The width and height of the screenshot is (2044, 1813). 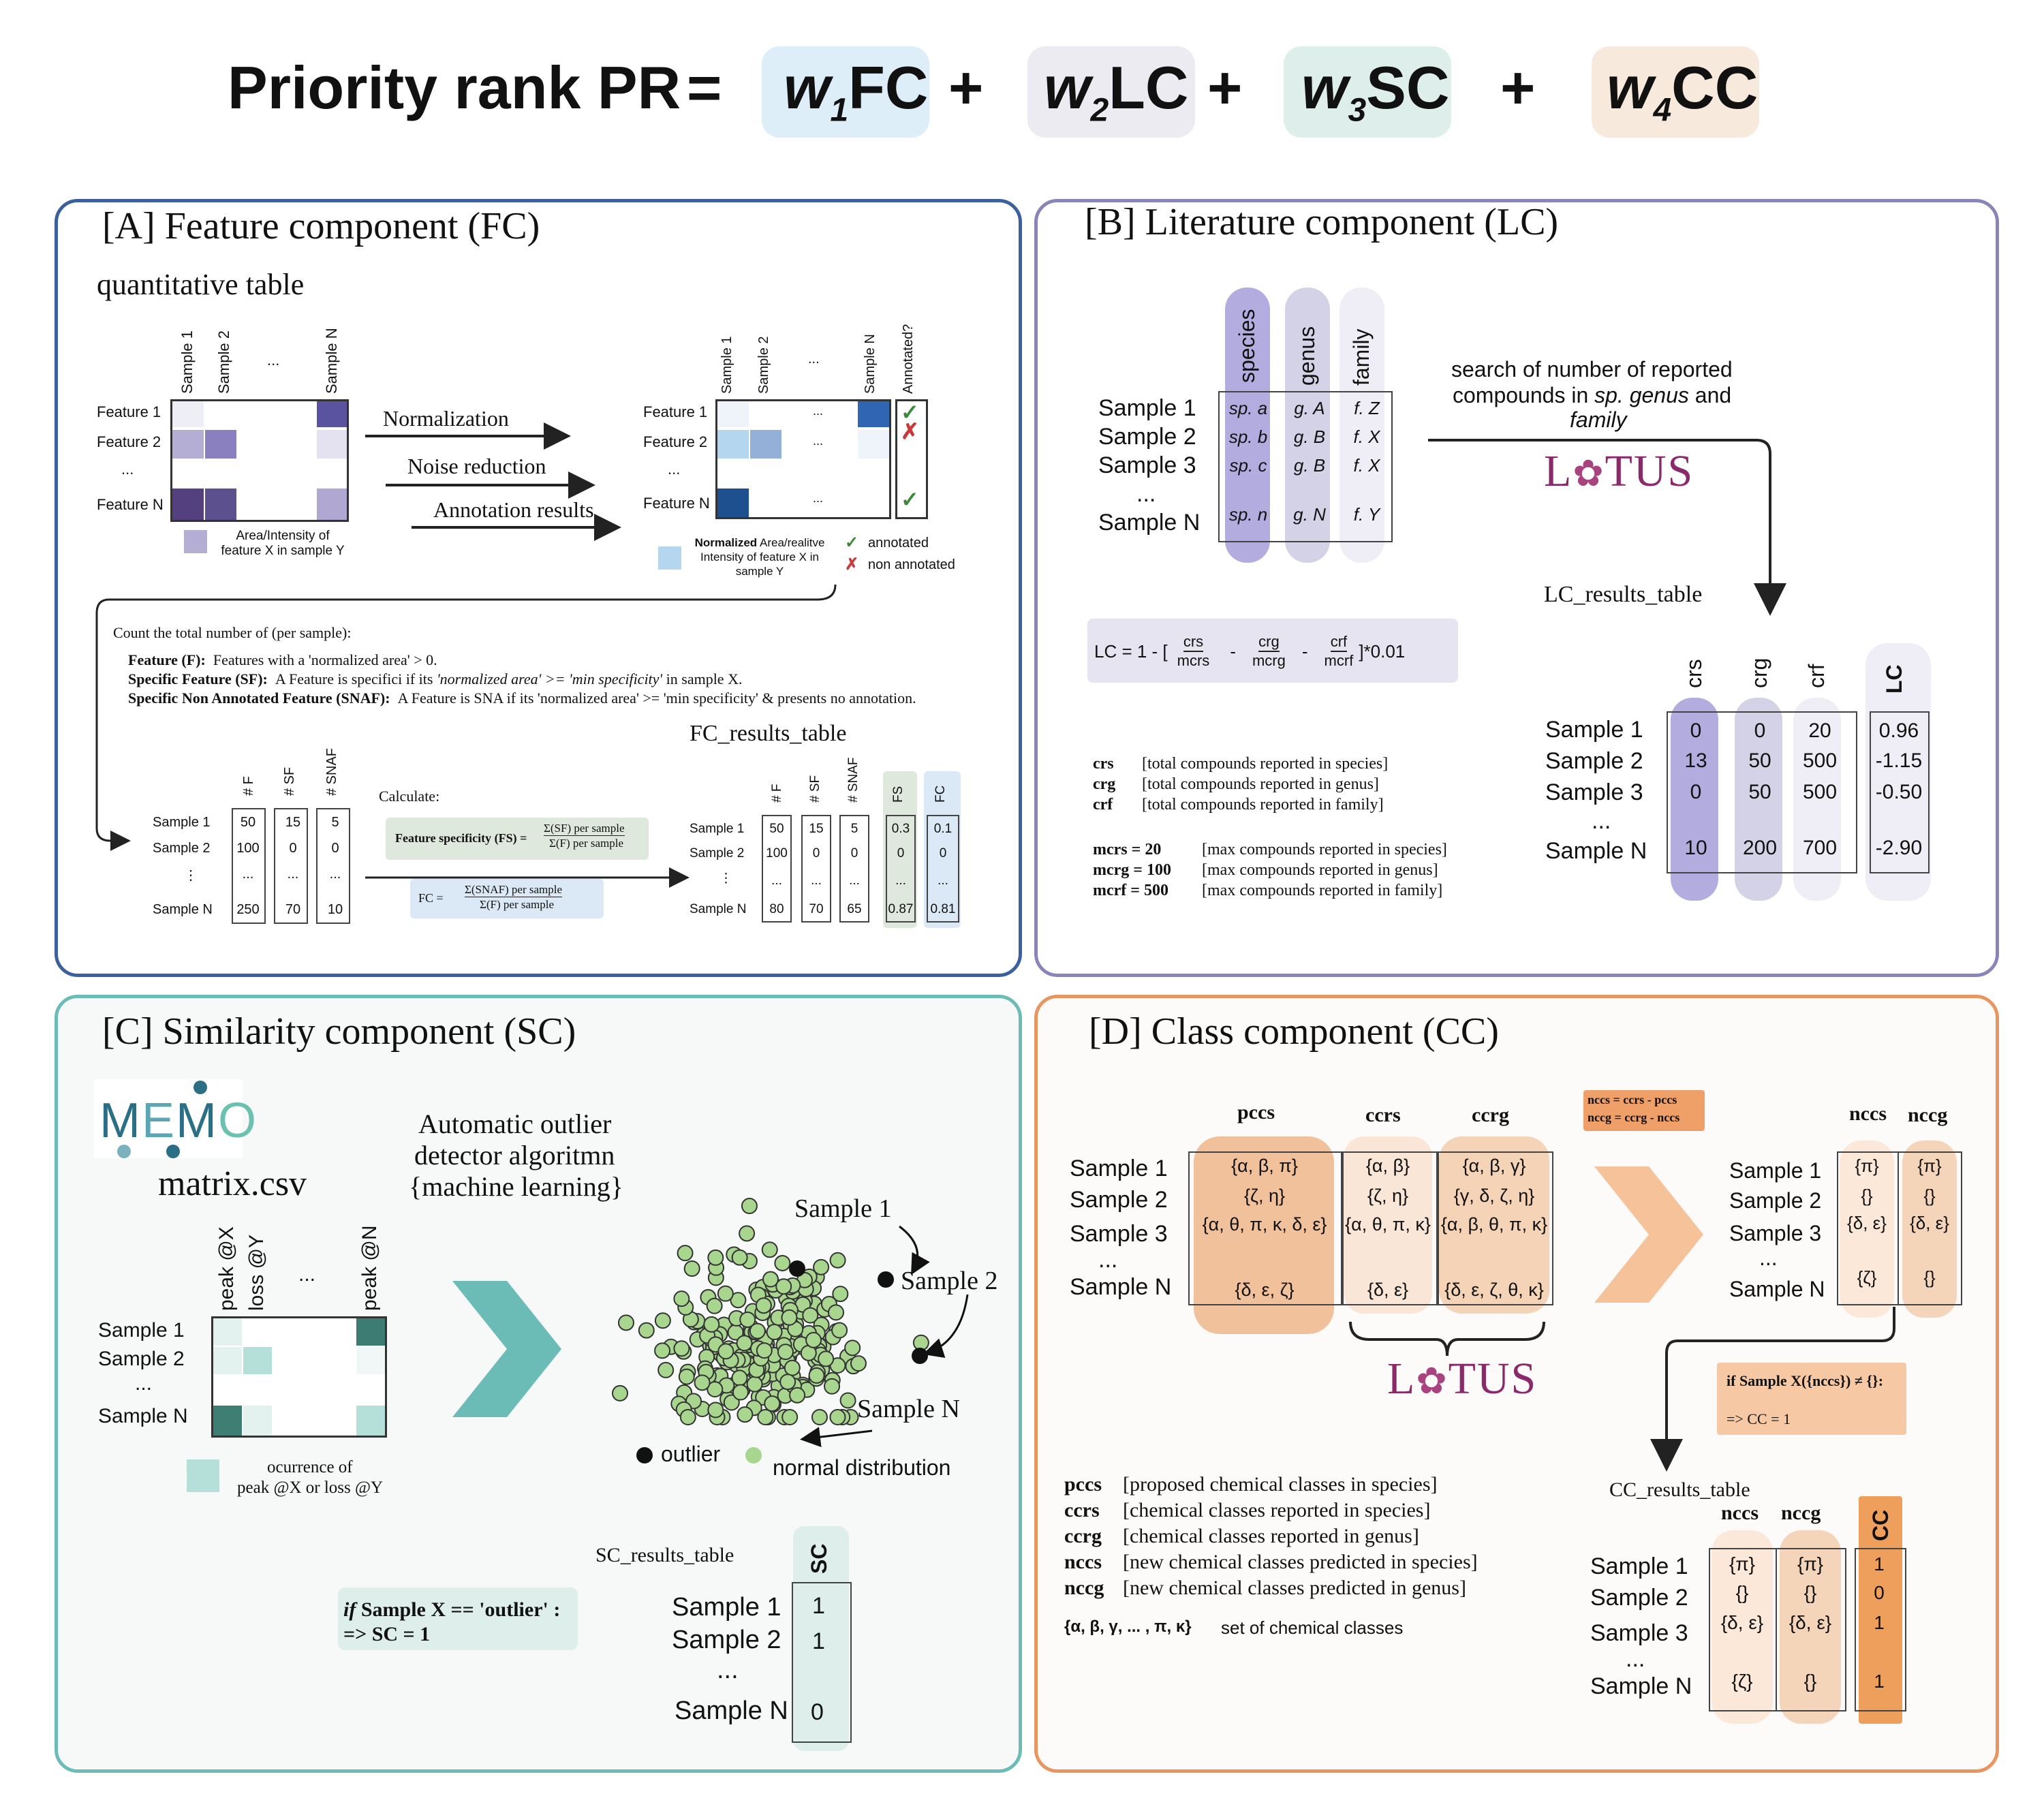 I want to click on ccrg-column, so click(x=1494, y=1225).